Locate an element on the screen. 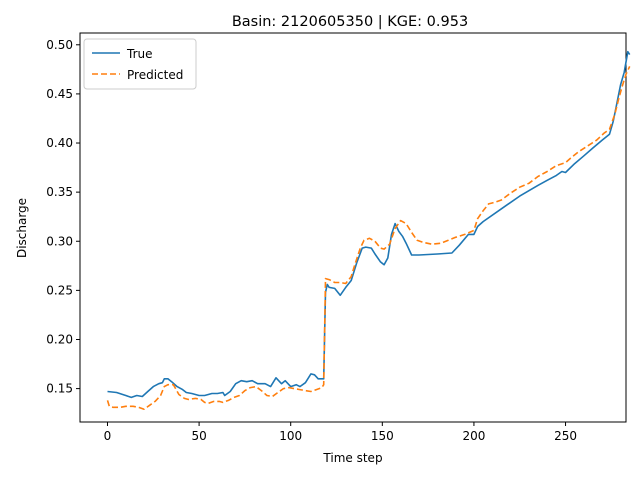 The image size is (640, 480). legend-entry-true: True is located at coordinates (139, 54).